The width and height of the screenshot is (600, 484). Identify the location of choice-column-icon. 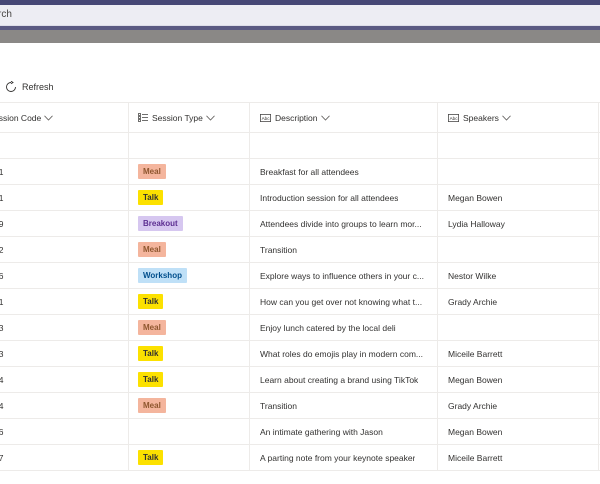
(143, 117).